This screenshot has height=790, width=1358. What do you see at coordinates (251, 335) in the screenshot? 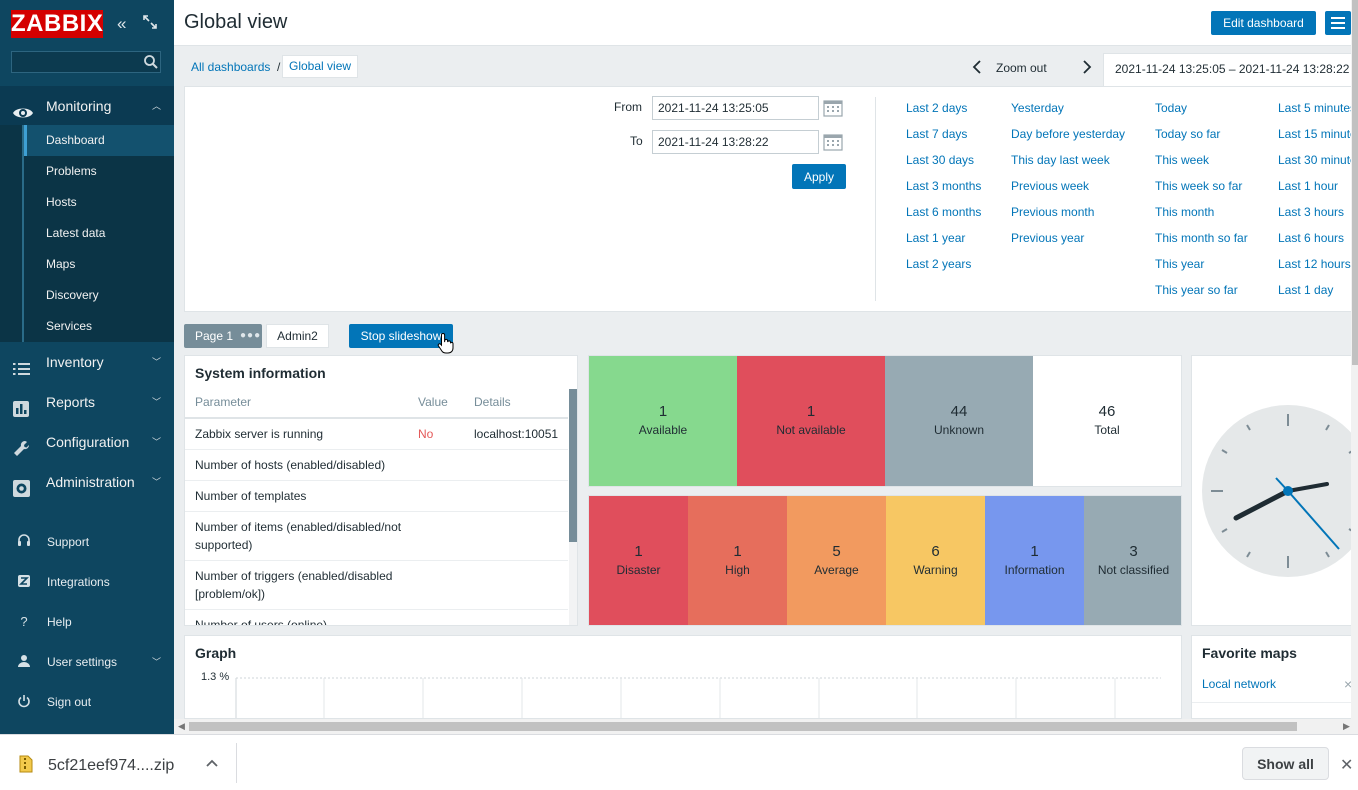
I see `more-dots-icon: ●●●` at bounding box center [251, 335].